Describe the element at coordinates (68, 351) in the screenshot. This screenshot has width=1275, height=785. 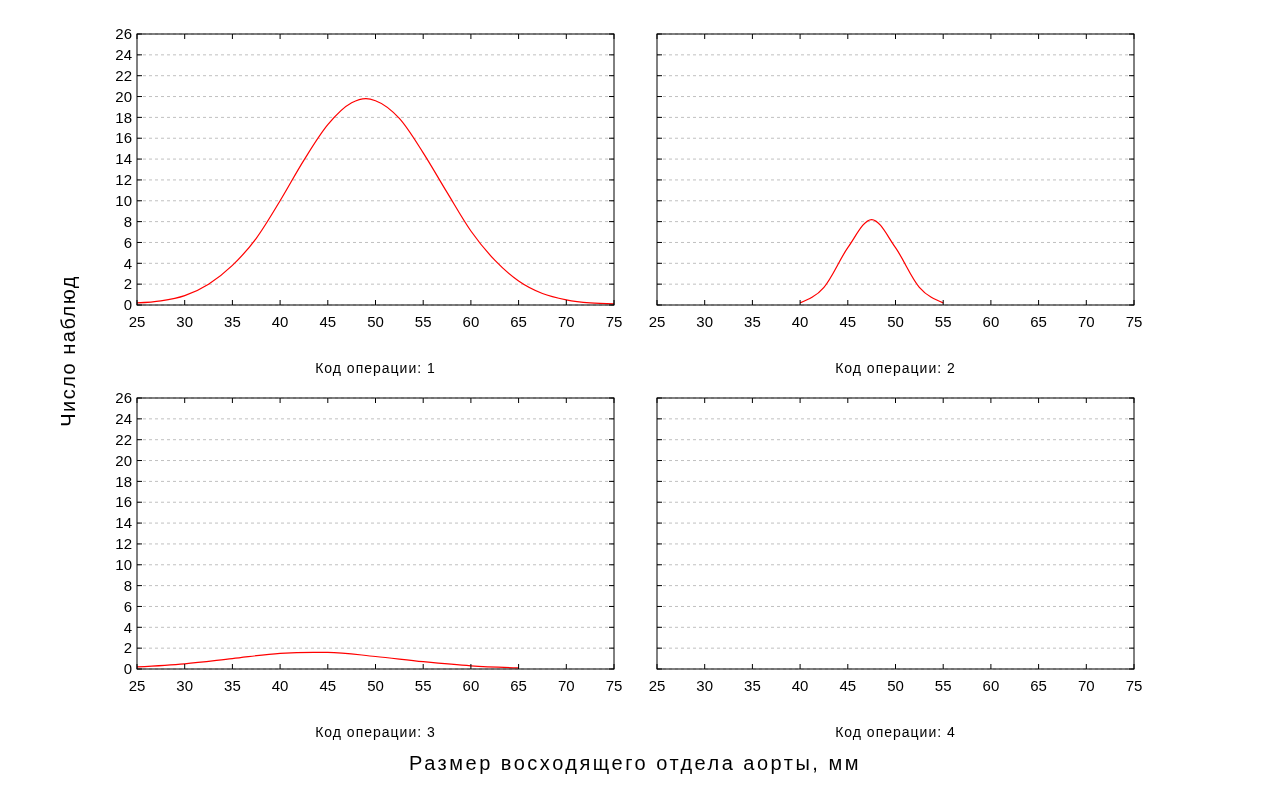
I see `y-axis-title: Число наблюд` at that location.